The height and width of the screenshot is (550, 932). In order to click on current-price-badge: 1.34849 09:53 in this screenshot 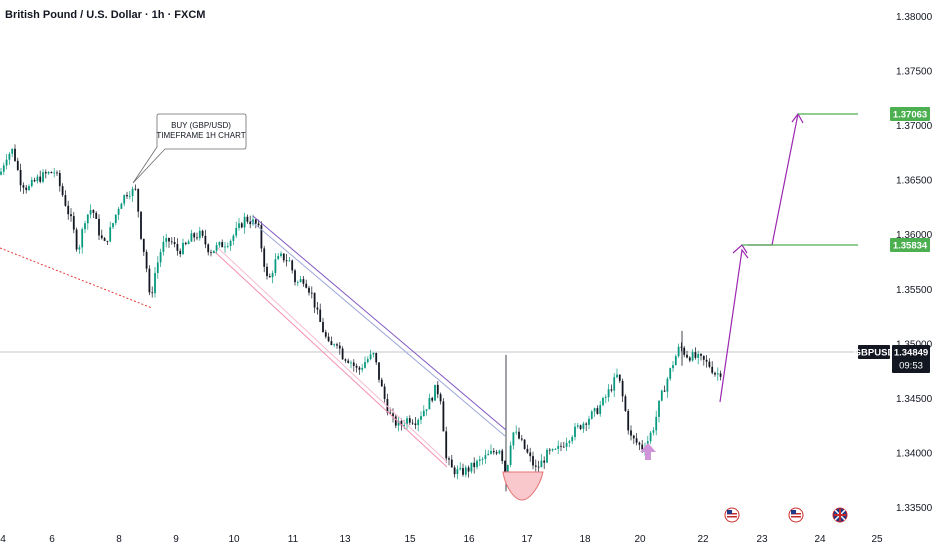, I will do `click(911, 359)`.